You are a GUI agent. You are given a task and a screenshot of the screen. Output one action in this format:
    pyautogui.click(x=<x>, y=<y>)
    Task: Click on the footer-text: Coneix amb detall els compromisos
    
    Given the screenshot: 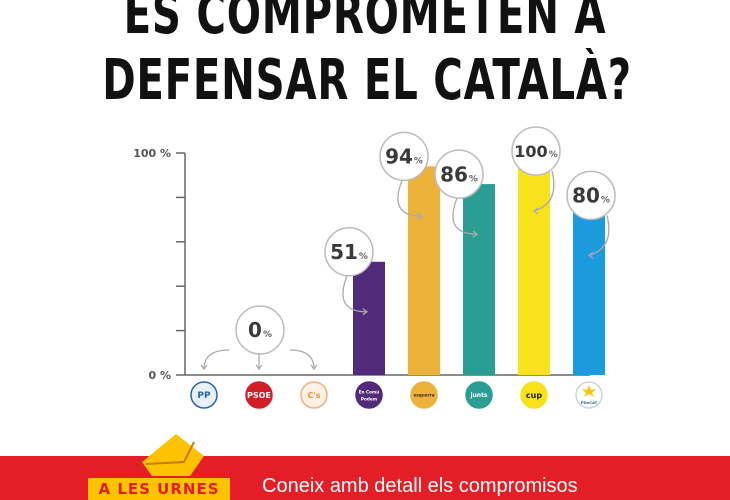 What is the action you would take?
    pyautogui.click(x=420, y=486)
    